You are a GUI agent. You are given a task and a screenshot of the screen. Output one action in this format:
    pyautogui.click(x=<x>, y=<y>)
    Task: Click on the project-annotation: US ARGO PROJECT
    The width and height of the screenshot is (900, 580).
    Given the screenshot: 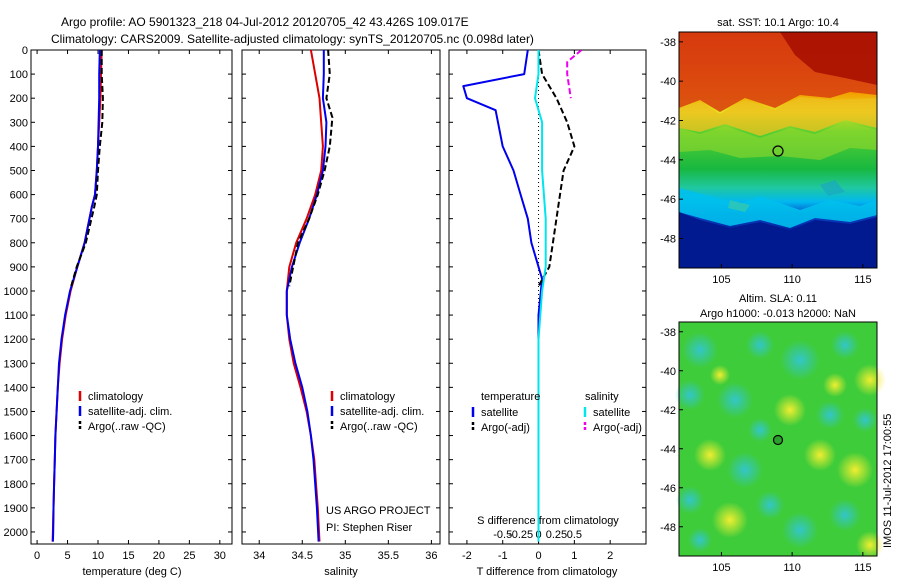 What is the action you would take?
    pyautogui.click(x=378, y=511)
    